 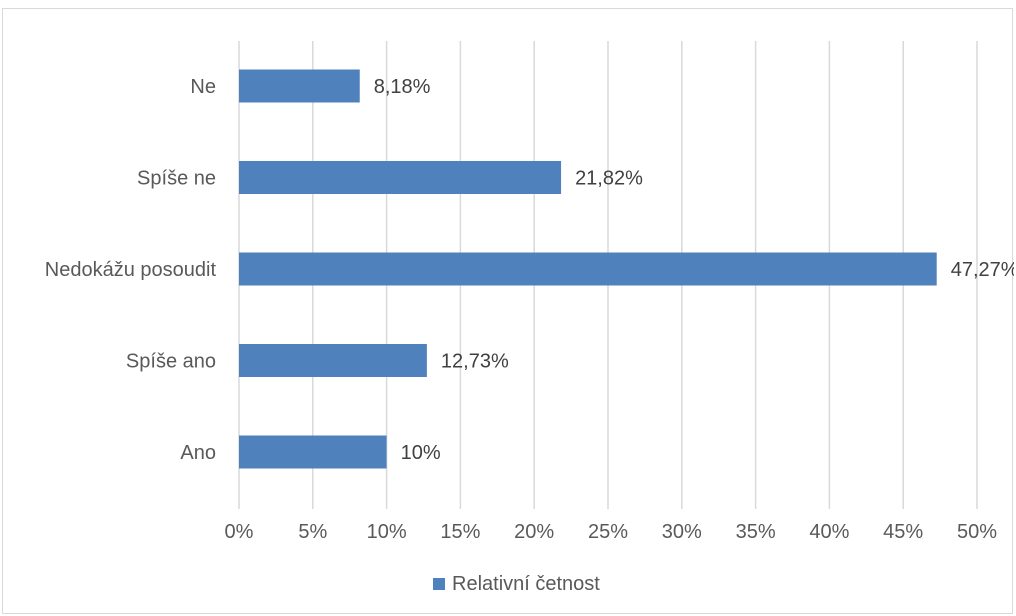 I want to click on x-tick-label: 0%, so click(x=239, y=532).